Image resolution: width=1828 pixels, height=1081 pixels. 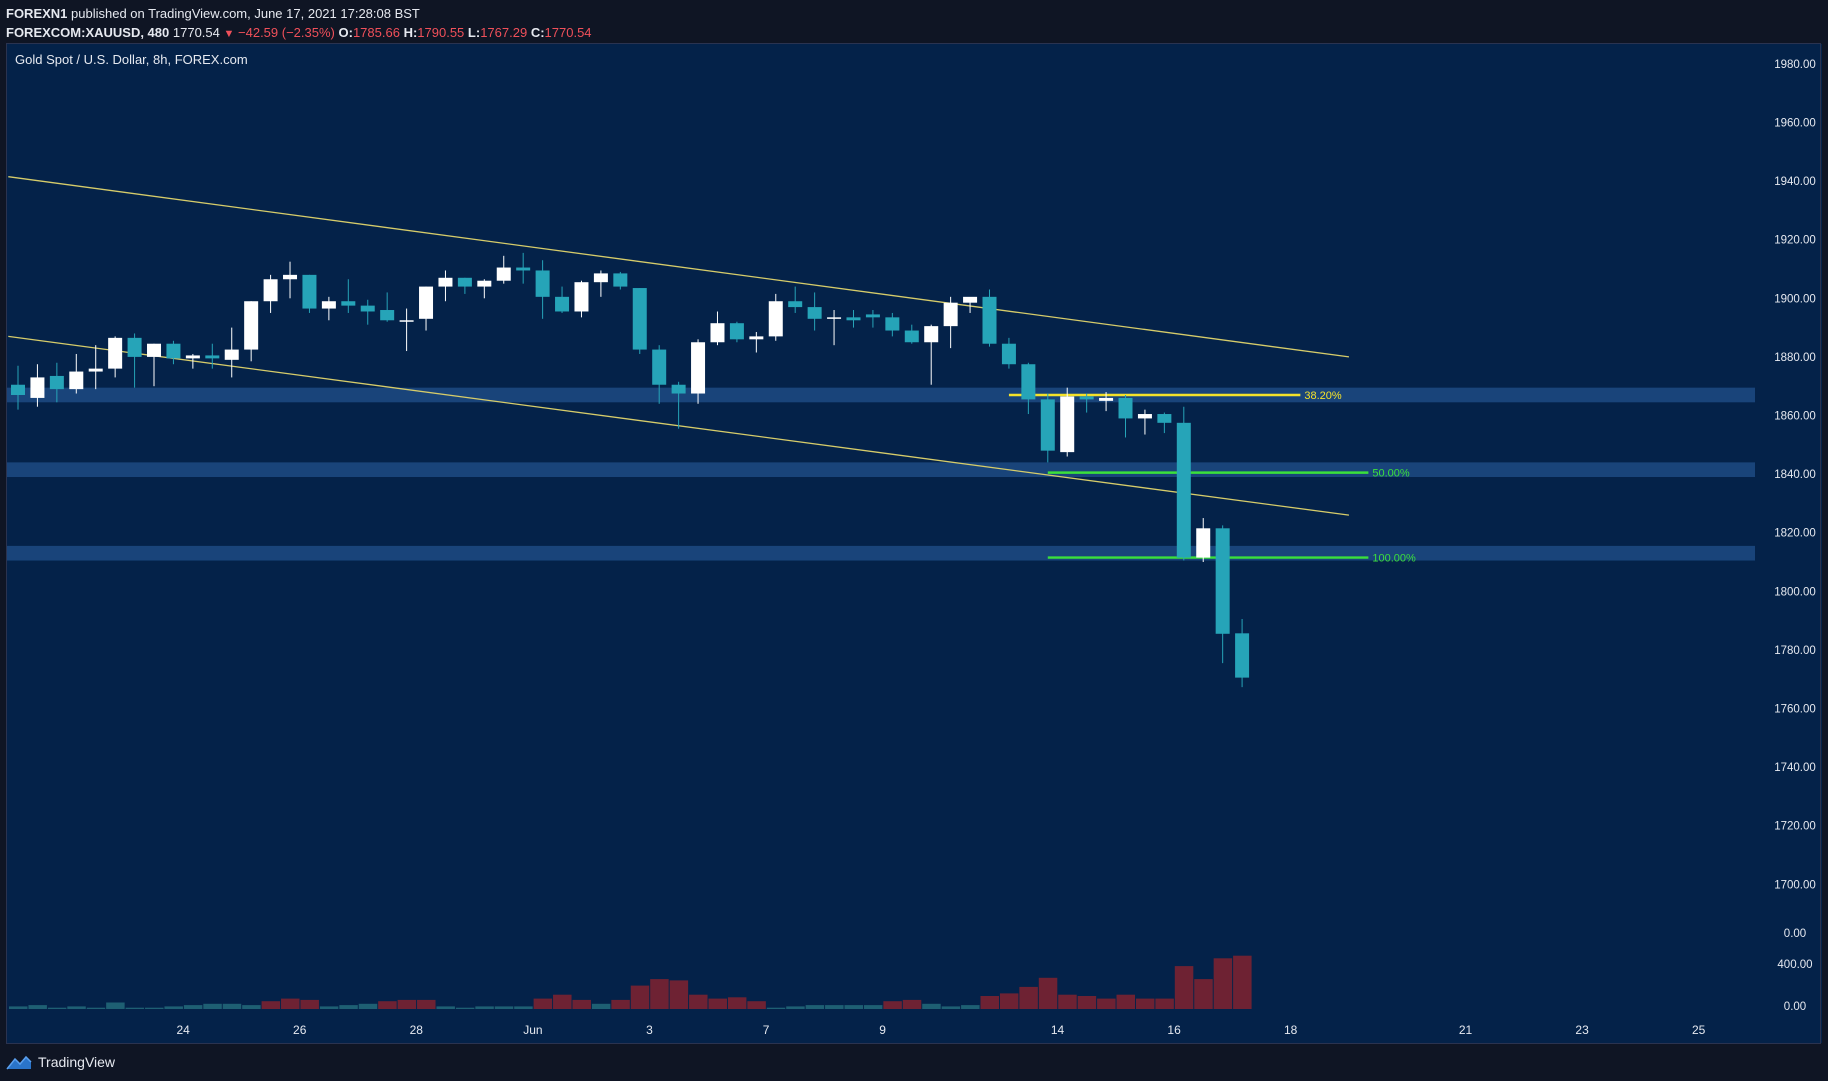 I want to click on open-value: 1785.66, so click(x=376, y=32).